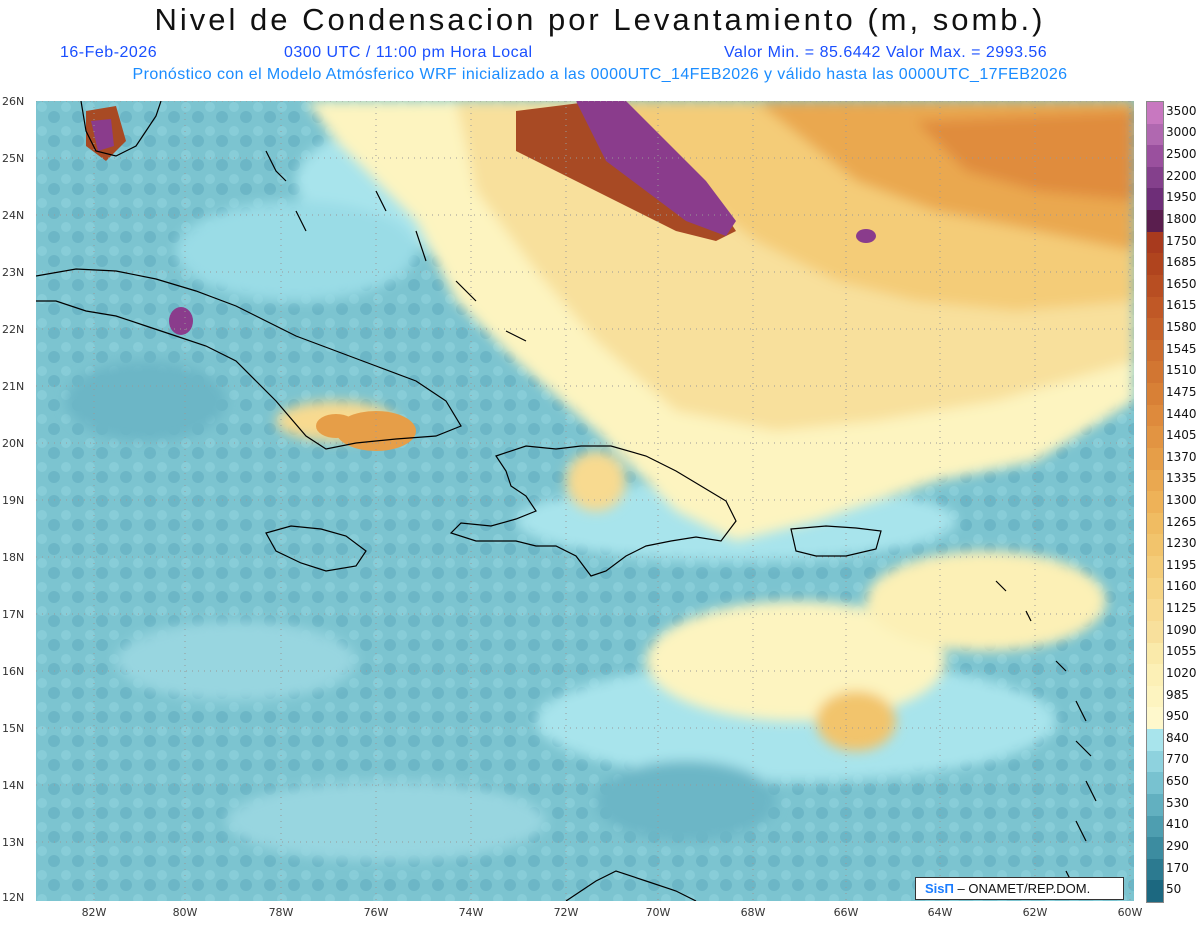  I want to click on sispi-logo: SisΠ, so click(939, 888).